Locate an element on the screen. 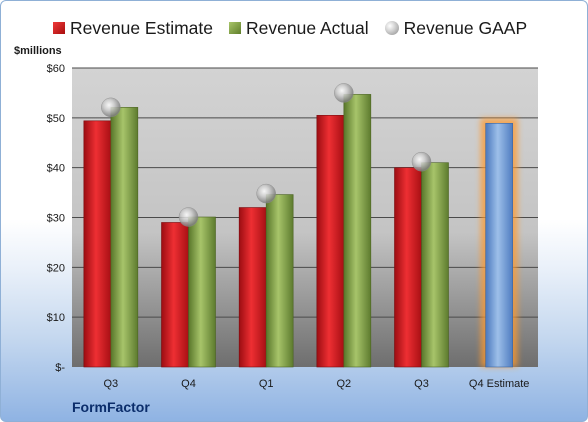 Image resolution: width=588 pixels, height=422 pixels. legend-swatch-actual is located at coordinates (235, 28).